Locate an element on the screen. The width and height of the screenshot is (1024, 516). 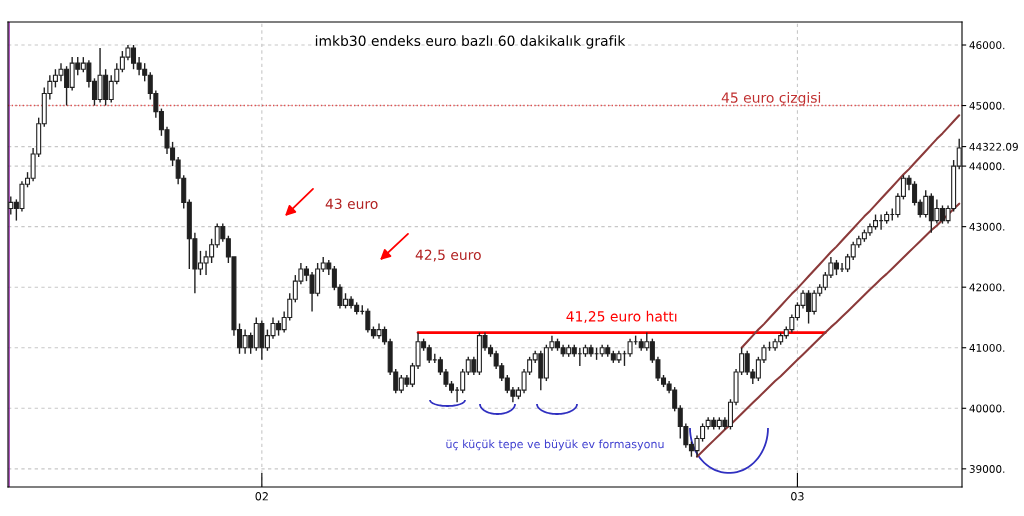
y-tick-label: 45000. is located at coordinates (987, 105).